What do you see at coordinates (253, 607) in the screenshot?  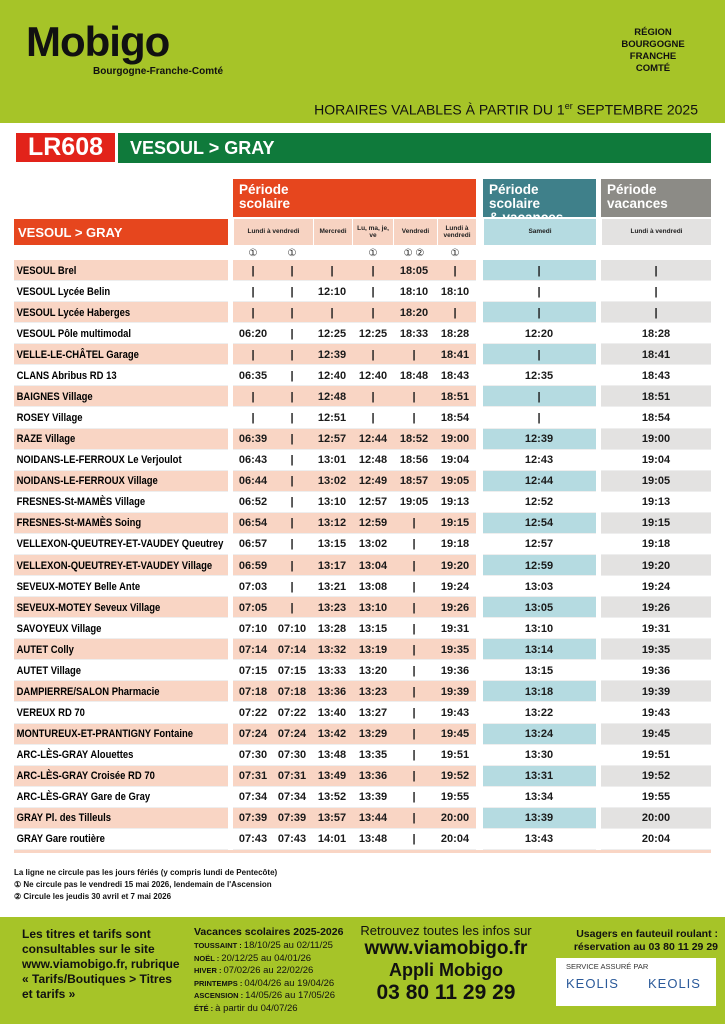 I see `time: 07:05` at bounding box center [253, 607].